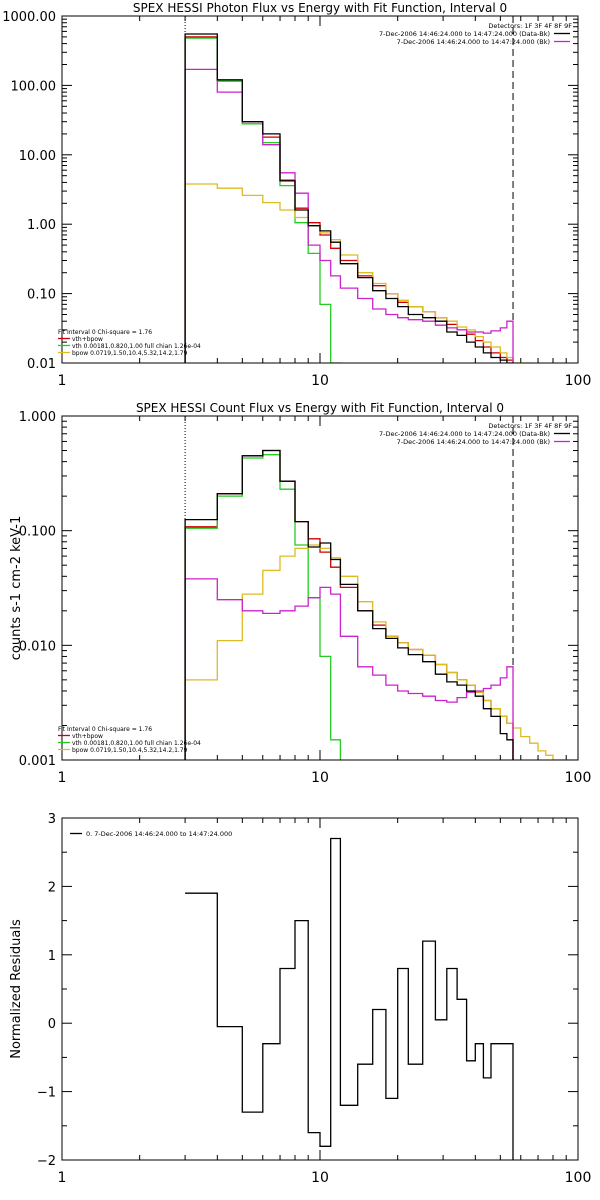 Image resolution: width=600 pixels, height=1200 pixels. I want to click on series-group, so click(349, 998).